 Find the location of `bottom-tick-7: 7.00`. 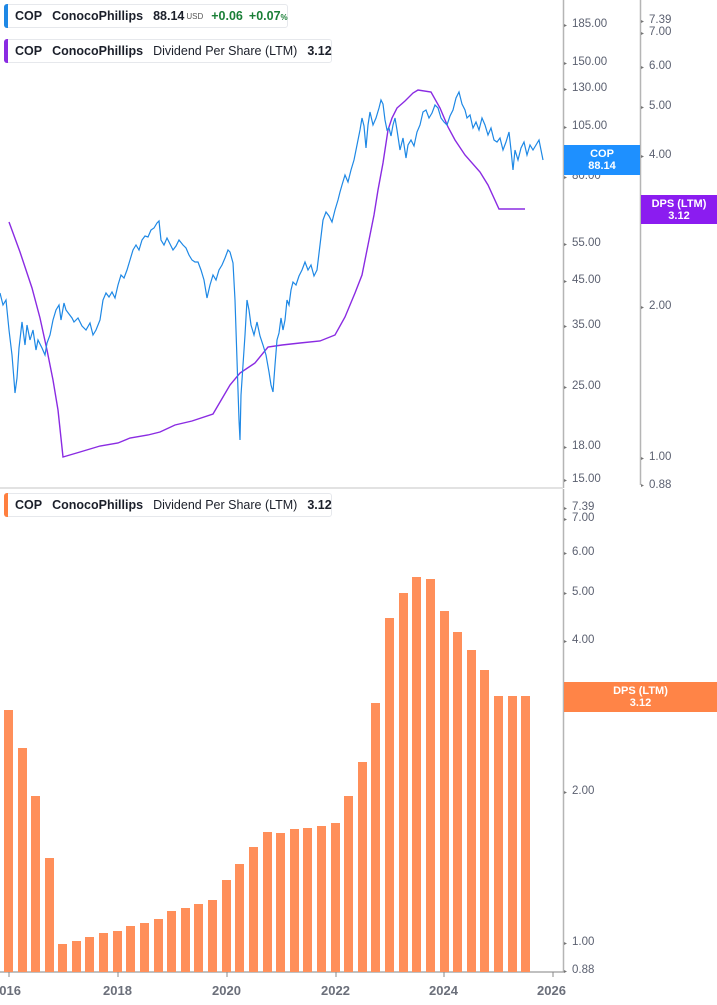

bottom-tick-7: 7.00 is located at coordinates (583, 518).